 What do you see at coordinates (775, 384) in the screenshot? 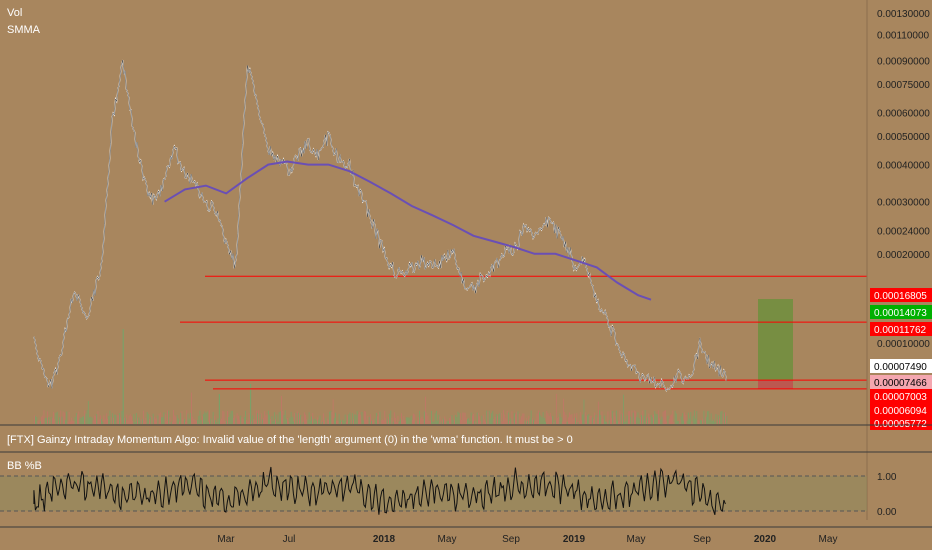
I see `stop-zone` at bounding box center [775, 384].